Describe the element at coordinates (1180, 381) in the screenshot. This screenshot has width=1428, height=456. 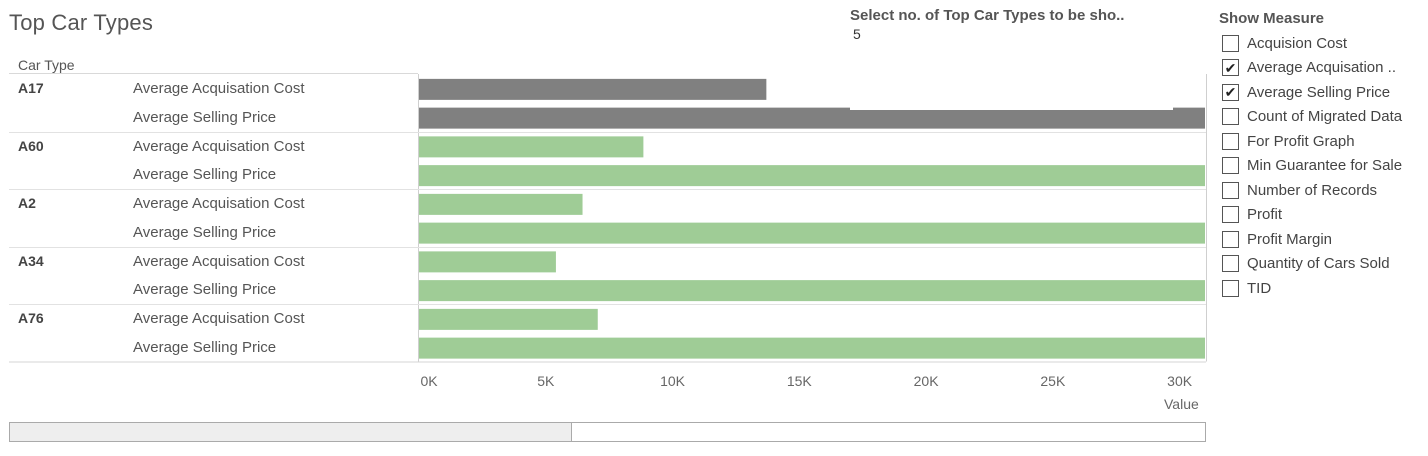
I see `x-tick-label: 30K` at that location.